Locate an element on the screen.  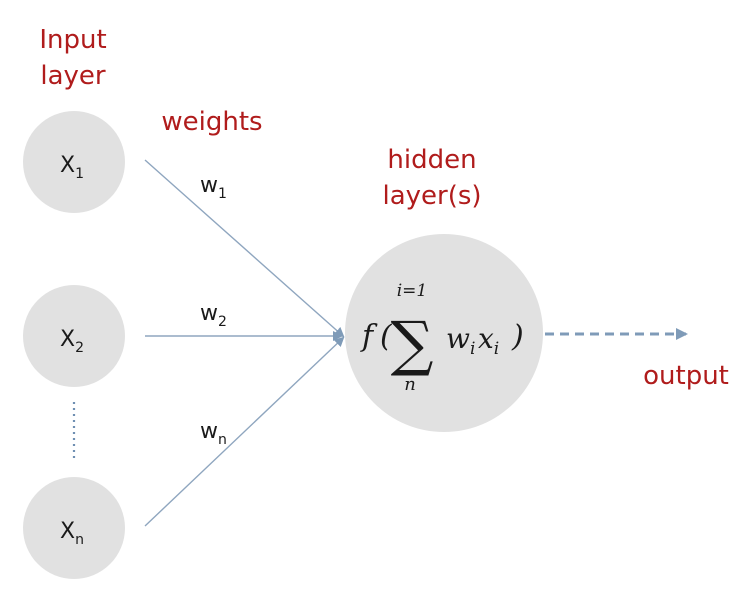
weight-label-2: w2 is located at coordinates (213, 315).